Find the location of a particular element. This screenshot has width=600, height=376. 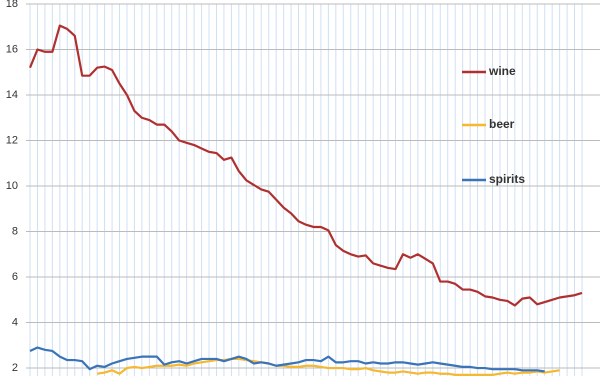

y-tick-label: 16 is located at coordinates (12, 49).